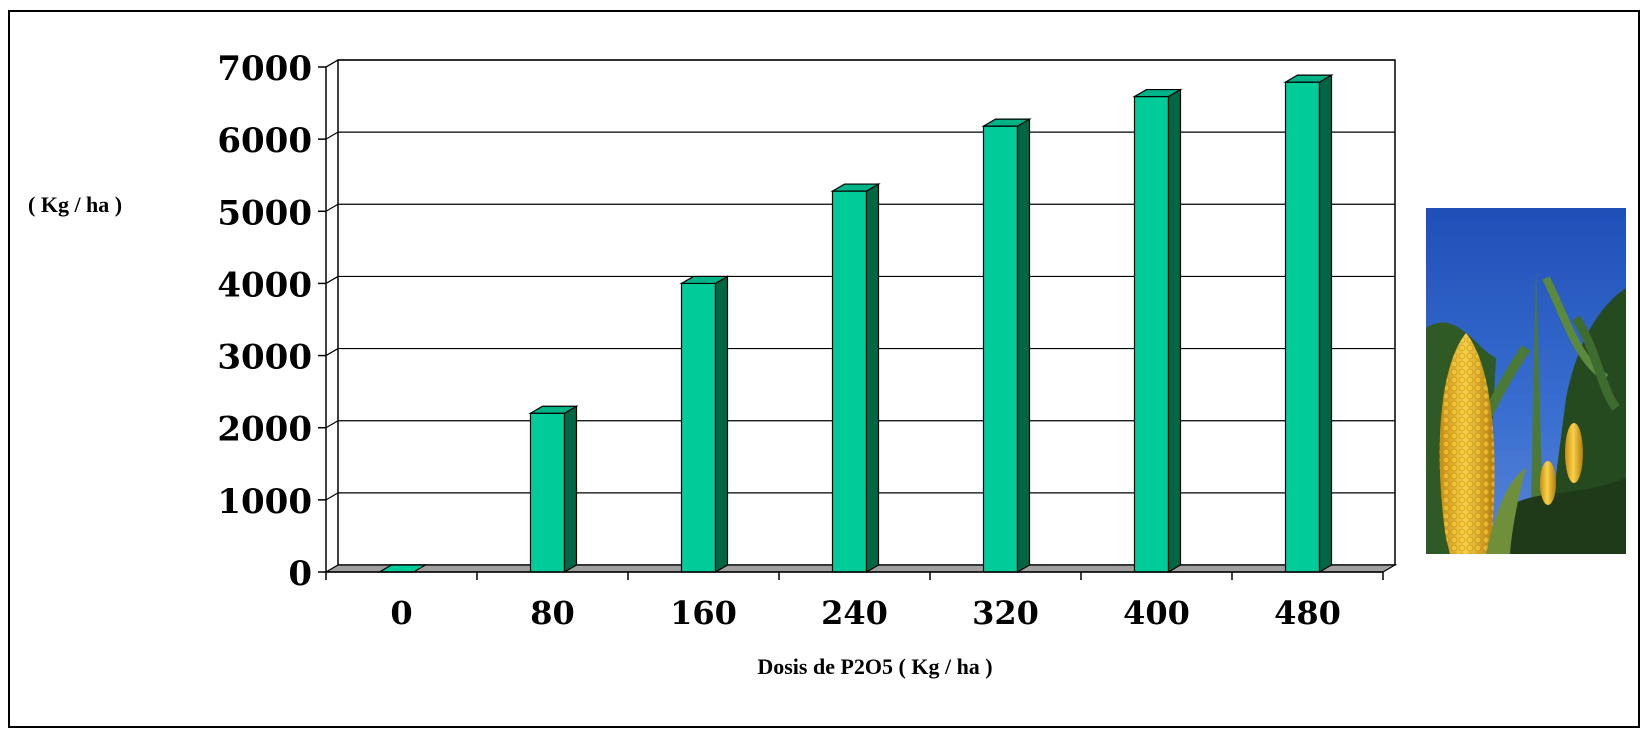 The height and width of the screenshot is (732, 1648). I want to click on y-tick-label: 4000, so click(264, 285).